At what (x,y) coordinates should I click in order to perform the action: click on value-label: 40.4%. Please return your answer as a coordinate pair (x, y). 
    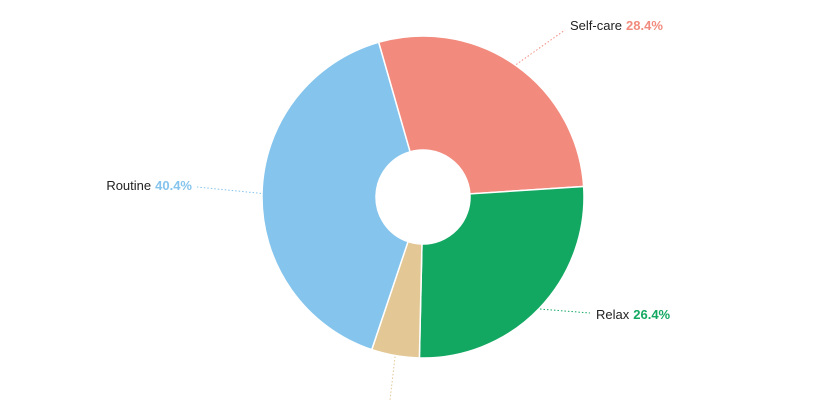
    Looking at the image, I should click on (173, 185).